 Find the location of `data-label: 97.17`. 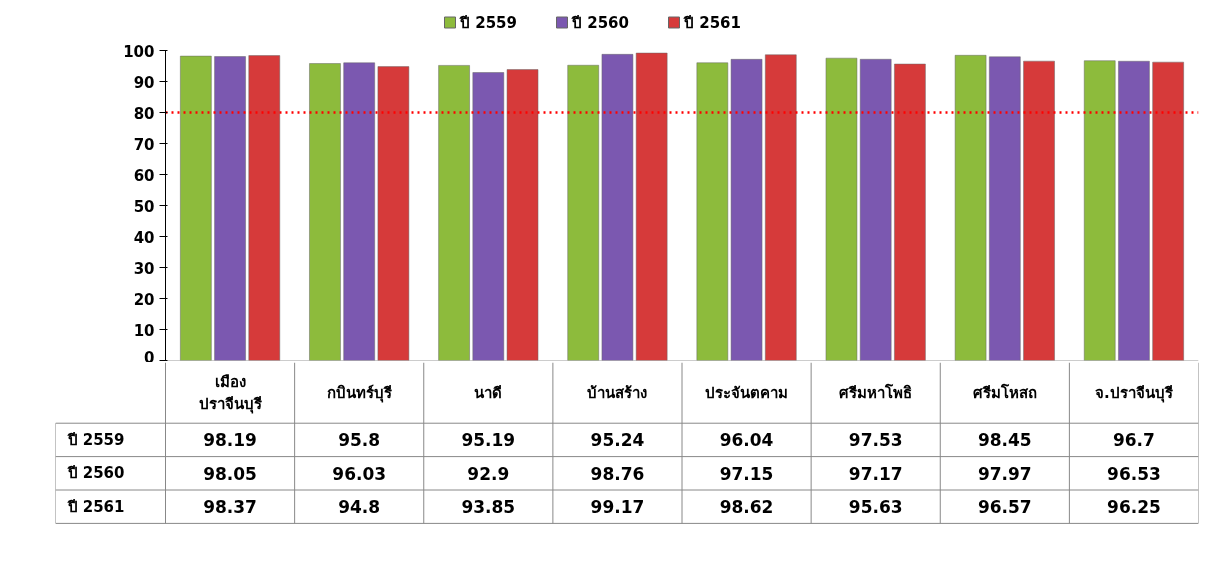

data-label: 97.17 is located at coordinates (875, 473).